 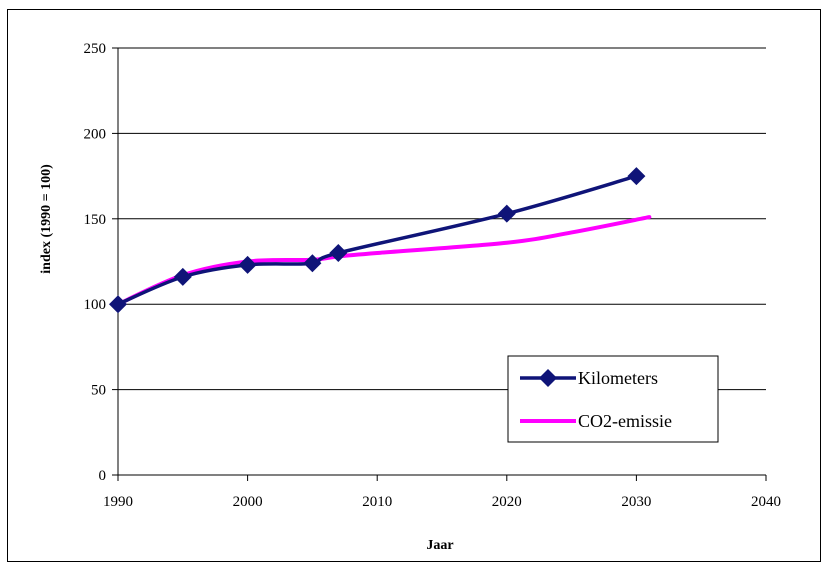 I want to click on series-line-co2-emissie, so click(x=384, y=261).